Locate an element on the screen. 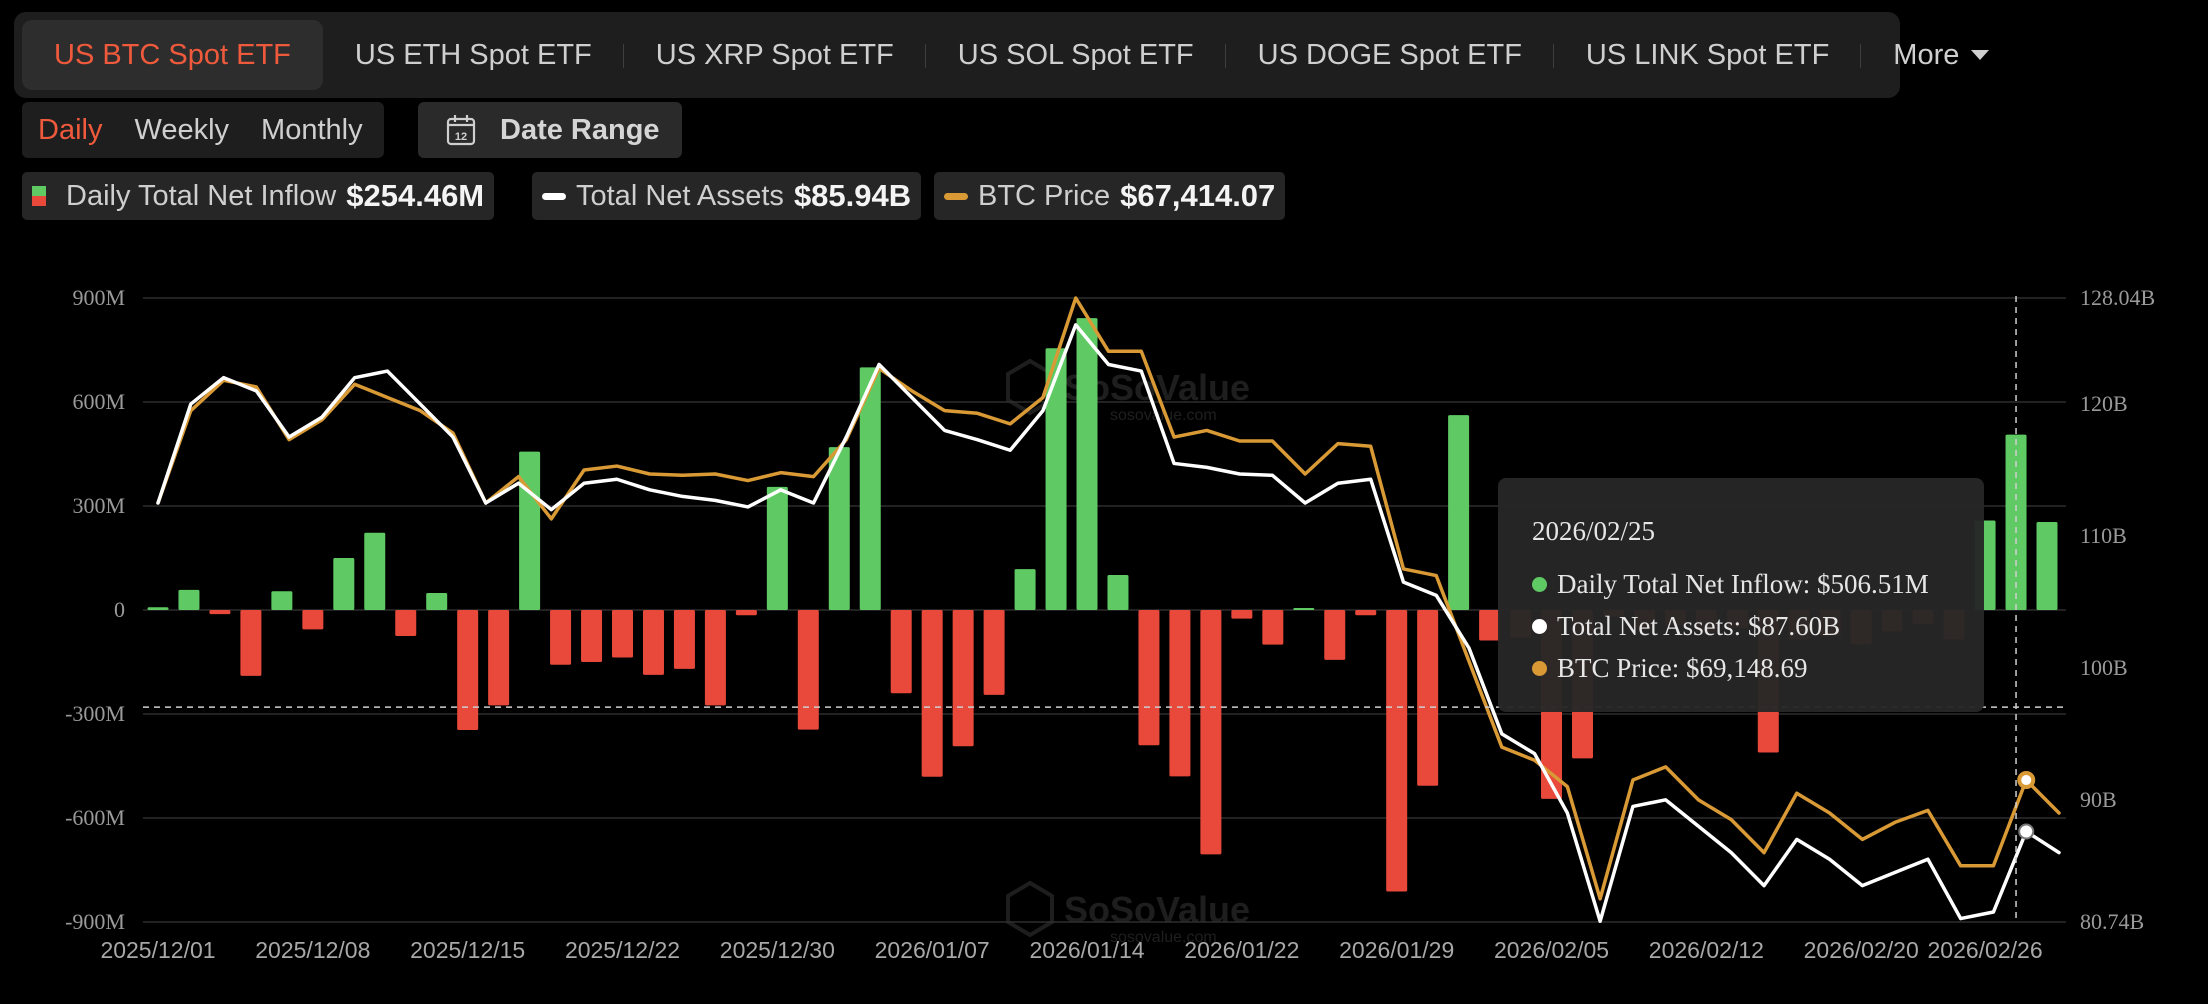  sosovalue-logo-icon is located at coordinates (1030, 909).